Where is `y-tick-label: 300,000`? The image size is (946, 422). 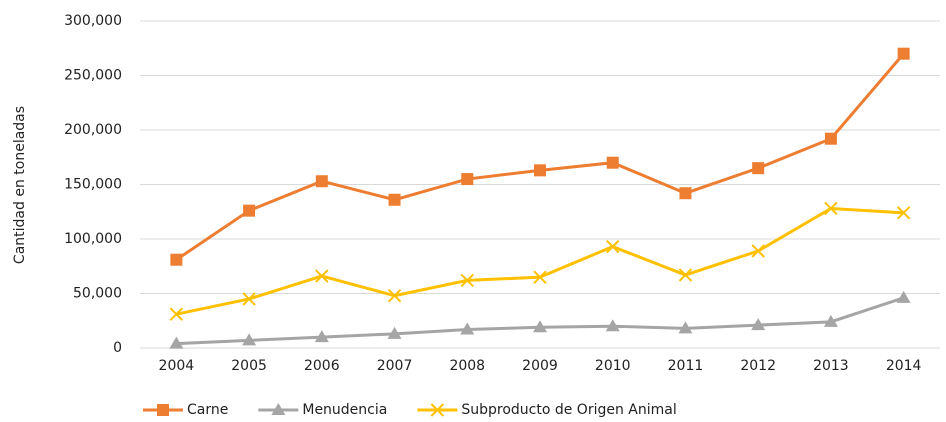 y-tick-label: 300,000 is located at coordinates (93, 21).